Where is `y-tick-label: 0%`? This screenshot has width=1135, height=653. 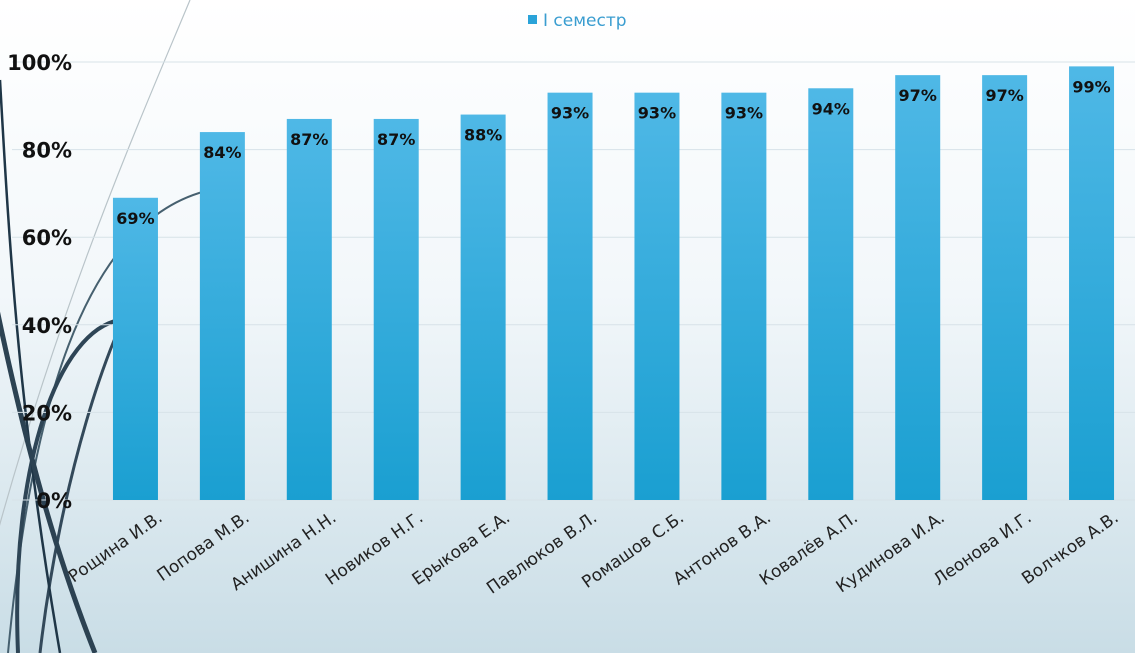
y-tick-label: 0% is located at coordinates (54, 501).